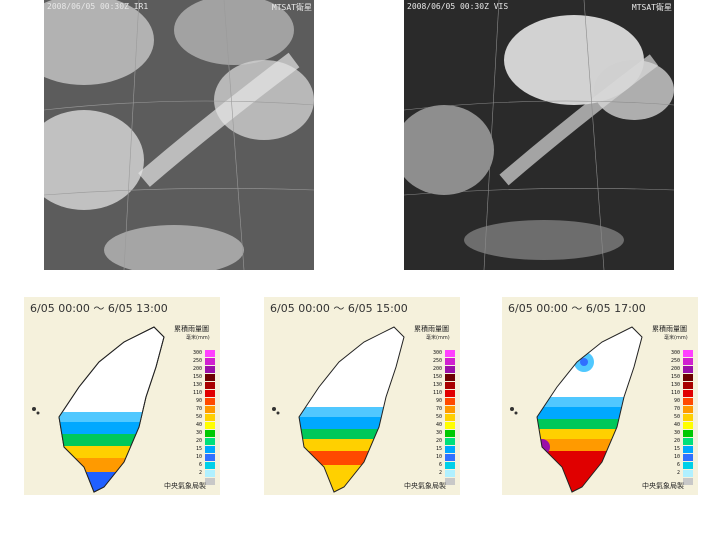  Describe the element at coordinates (681, 473) in the screenshot. I see `legend-row: 2` at that location.